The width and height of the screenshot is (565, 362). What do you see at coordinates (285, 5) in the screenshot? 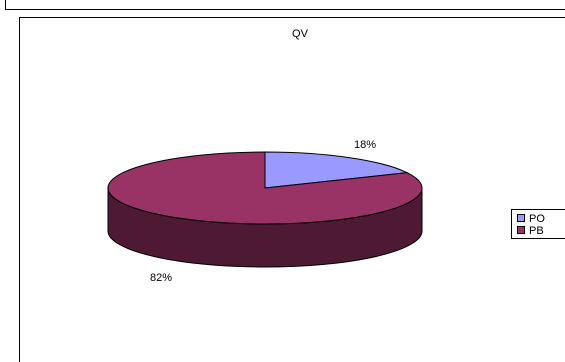
I see `previous-chart-frame` at bounding box center [285, 5].